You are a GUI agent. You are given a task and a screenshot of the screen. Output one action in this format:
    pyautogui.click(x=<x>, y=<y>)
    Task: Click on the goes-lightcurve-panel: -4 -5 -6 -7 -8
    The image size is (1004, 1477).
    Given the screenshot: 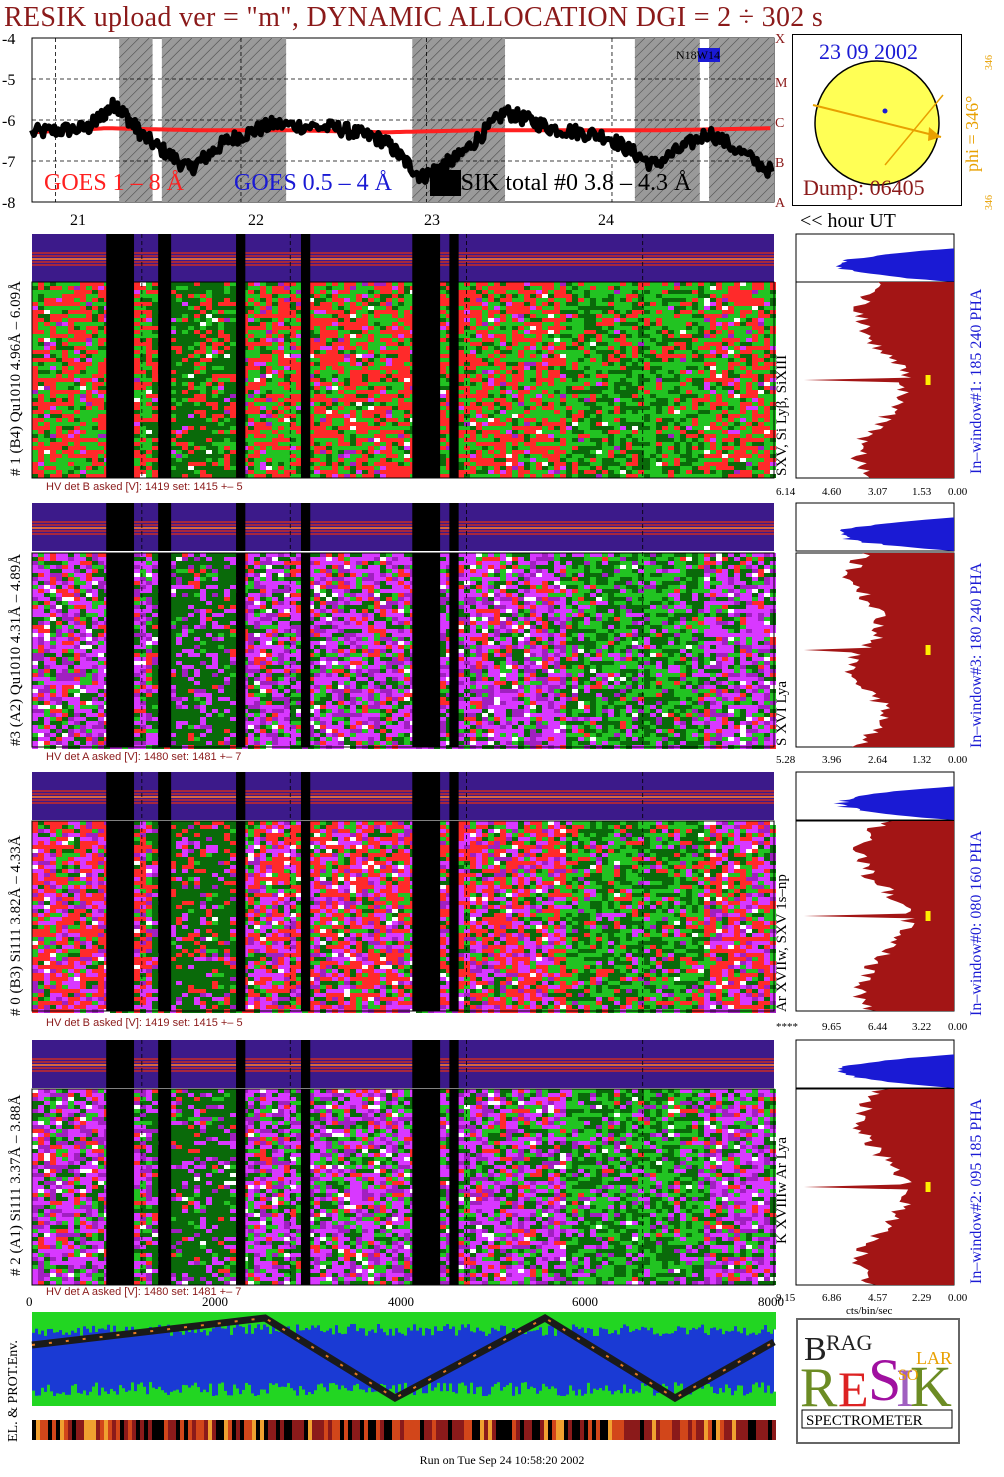 What is the action you would take?
    pyautogui.click(x=395, y=122)
    